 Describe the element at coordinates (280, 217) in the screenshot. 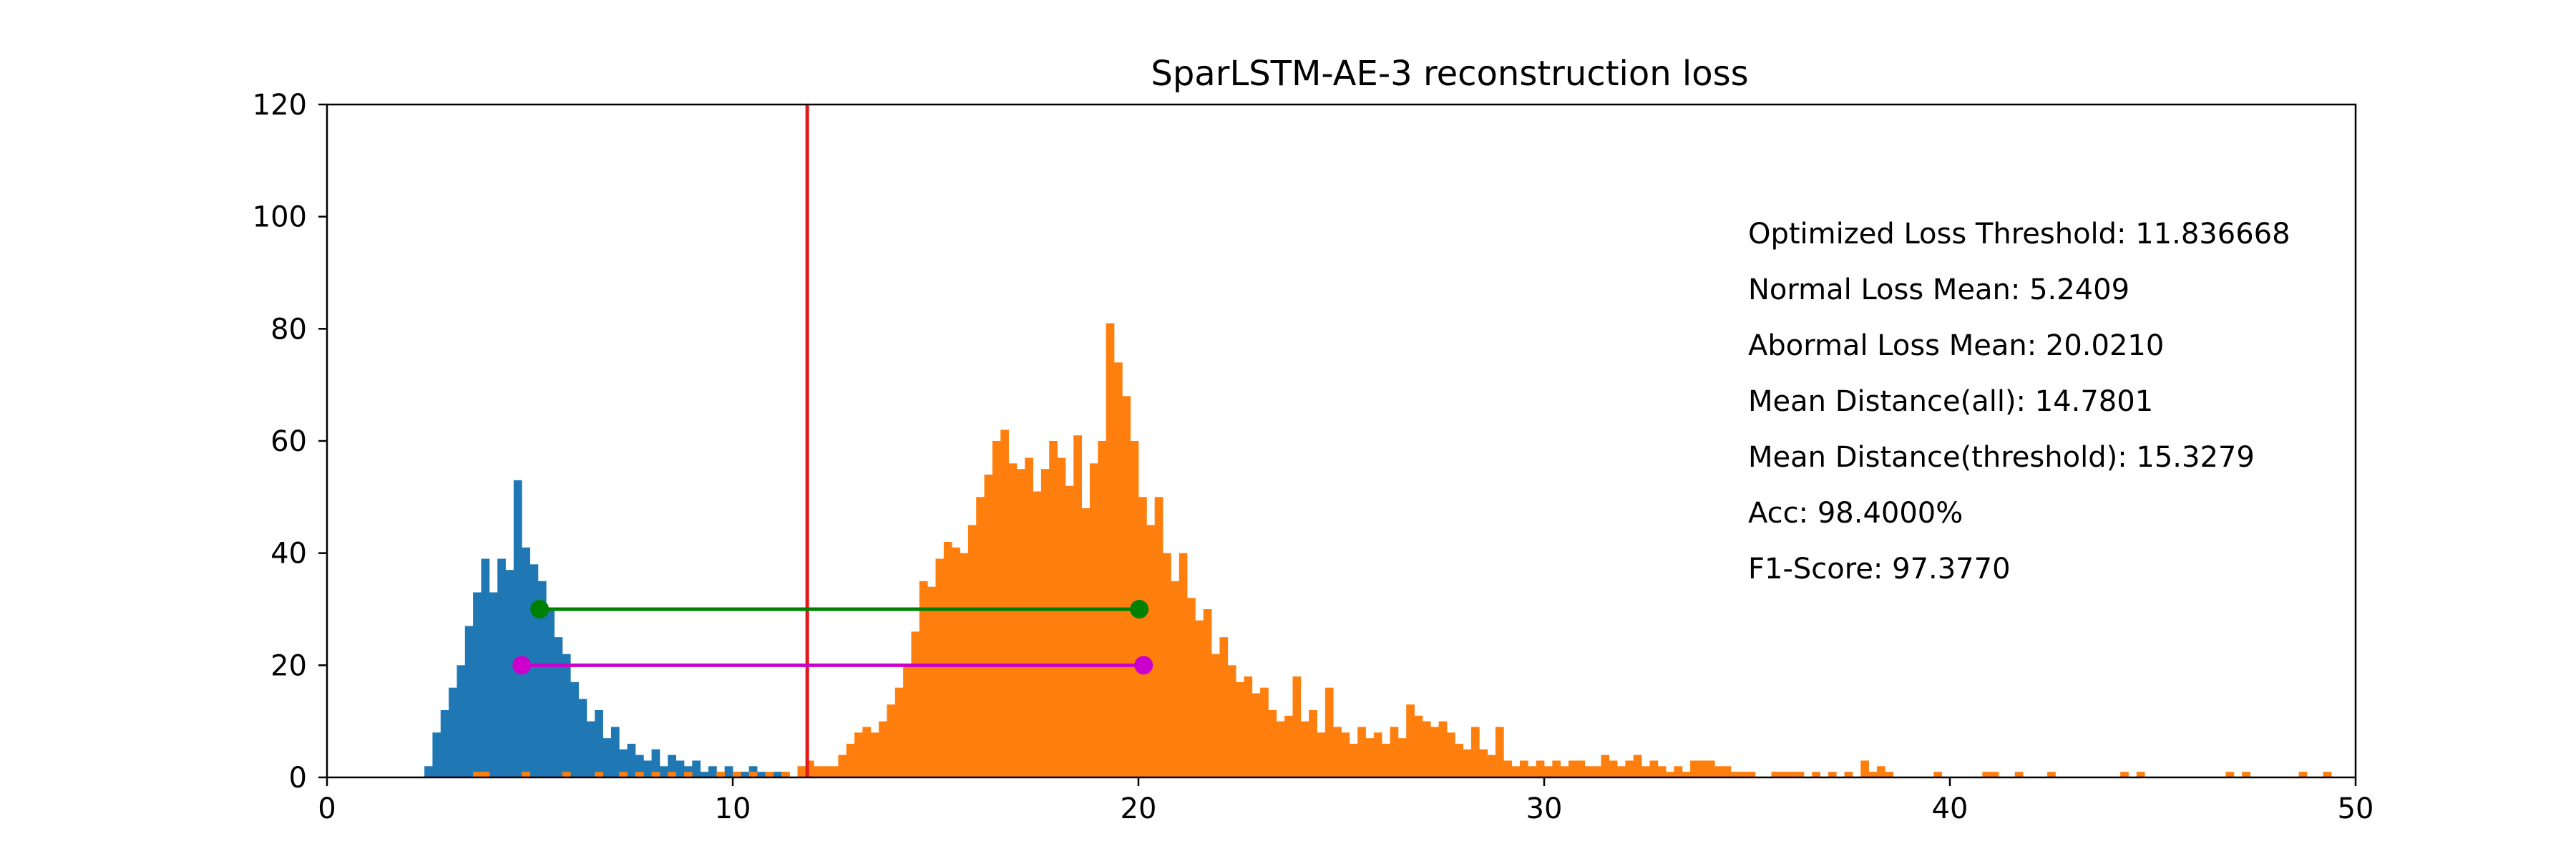

I see `y-tick-label: 100` at that location.